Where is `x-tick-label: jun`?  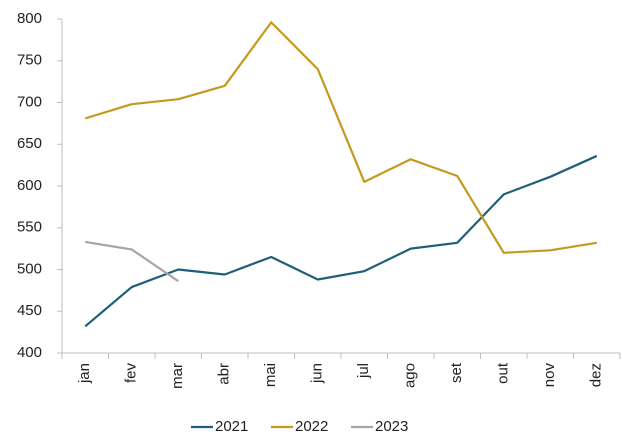 x-tick-label: jun is located at coordinates (317, 373).